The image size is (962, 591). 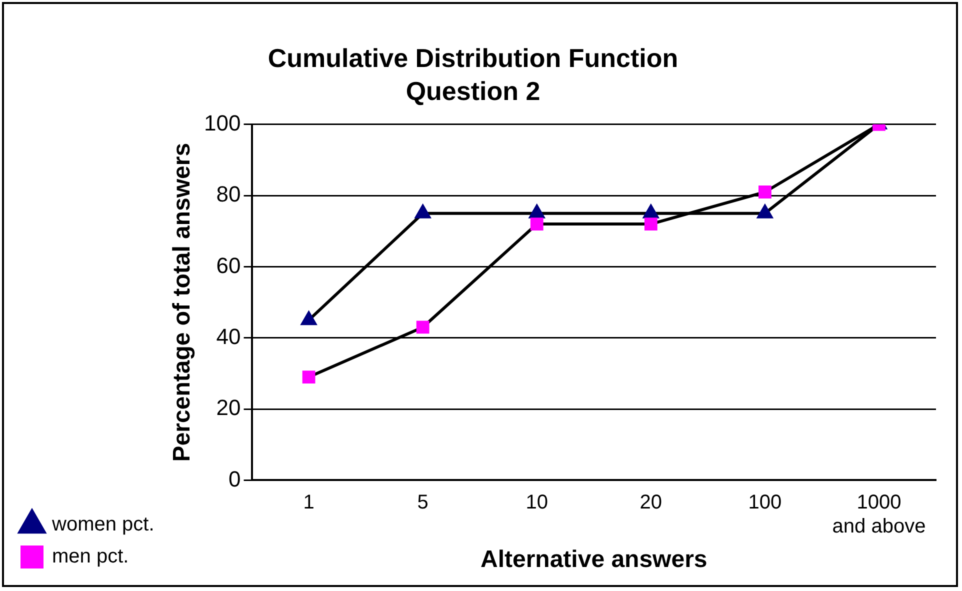 What do you see at coordinates (651, 503) in the screenshot?
I see `x-tick-label: 20` at bounding box center [651, 503].